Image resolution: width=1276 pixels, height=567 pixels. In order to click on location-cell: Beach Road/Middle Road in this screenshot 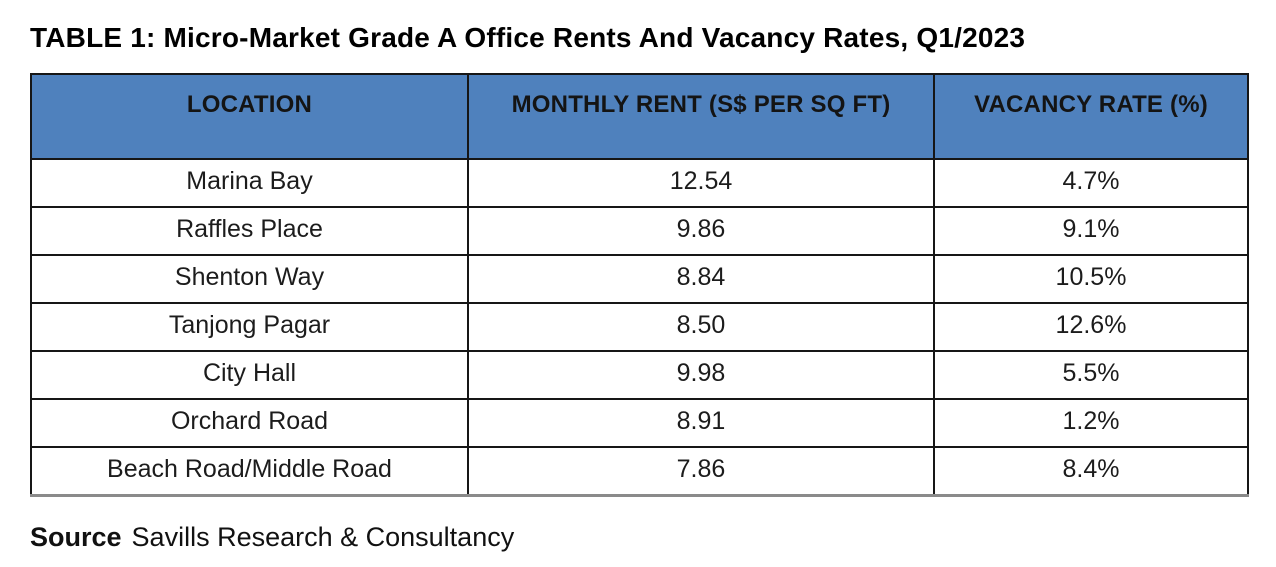, I will do `click(249, 471)`.